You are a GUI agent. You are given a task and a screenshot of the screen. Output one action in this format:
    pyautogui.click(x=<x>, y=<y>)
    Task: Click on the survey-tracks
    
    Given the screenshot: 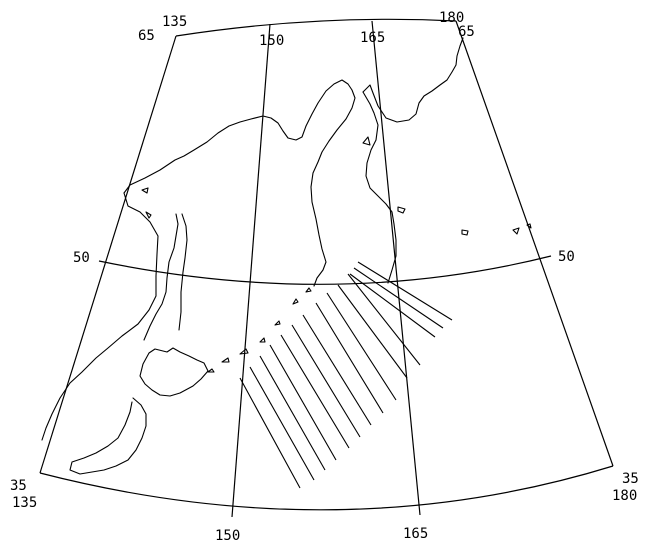 What is the action you would take?
    pyautogui.click(x=346, y=375)
    